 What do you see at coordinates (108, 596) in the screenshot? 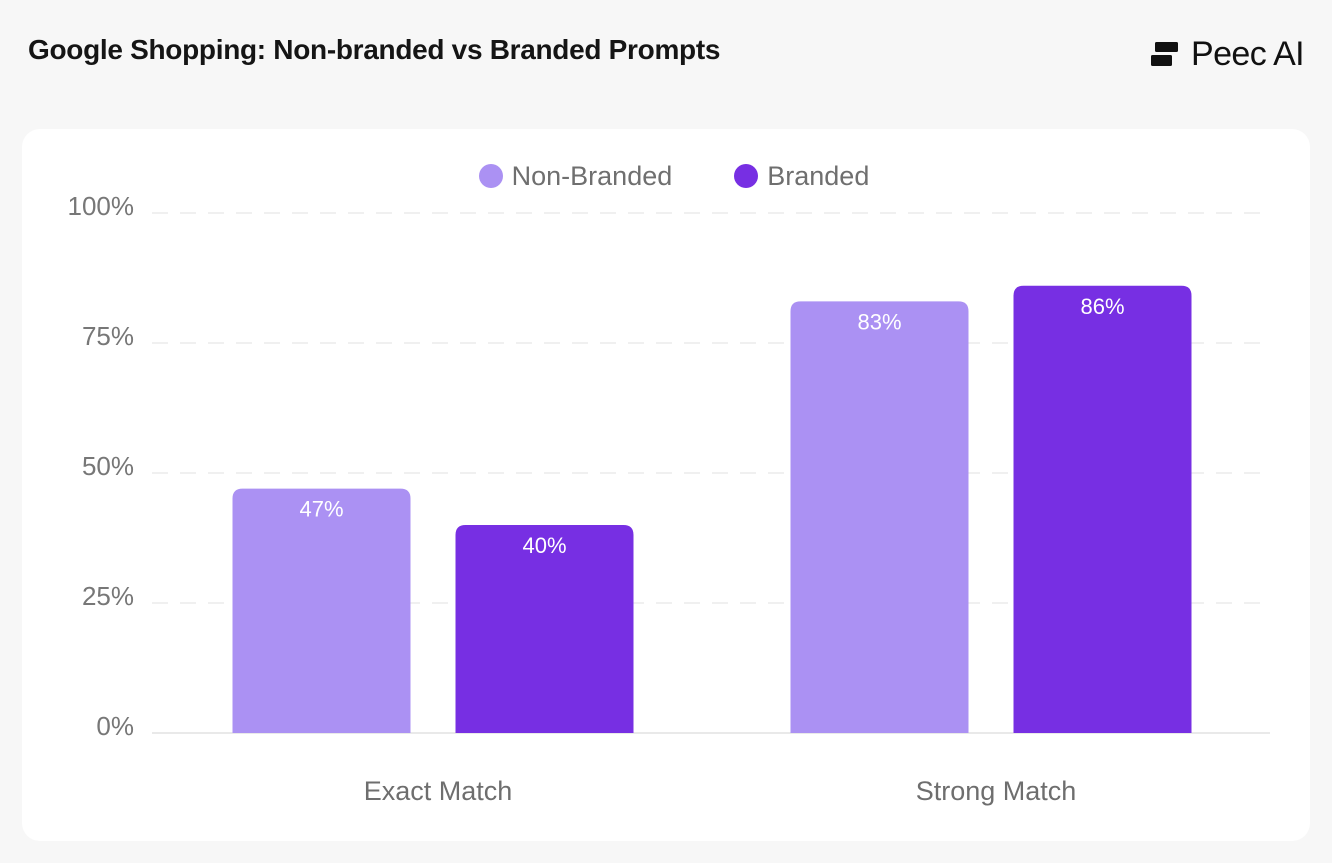
I see `y-tick-label: 25%` at bounding box center [108, 596].